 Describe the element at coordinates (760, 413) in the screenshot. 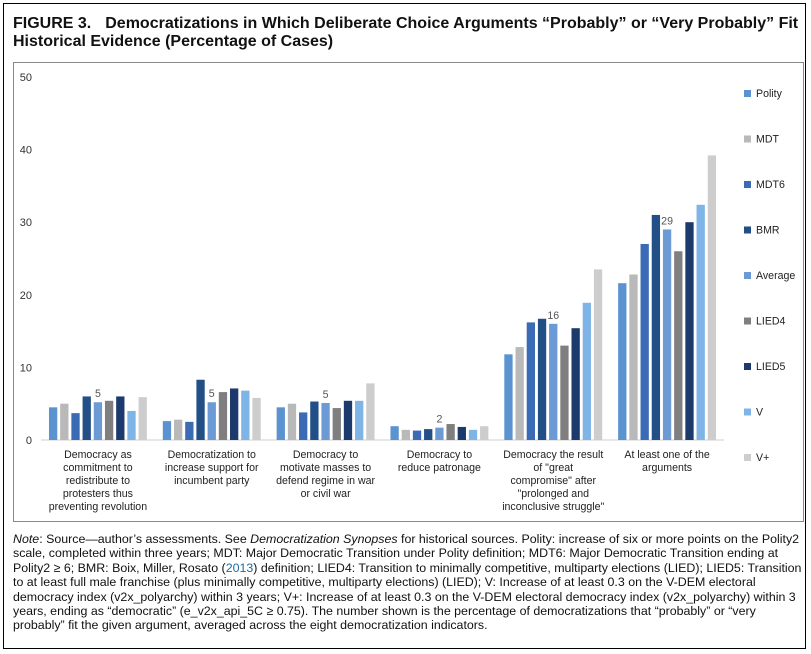

I see `legend-label: V` at that location.